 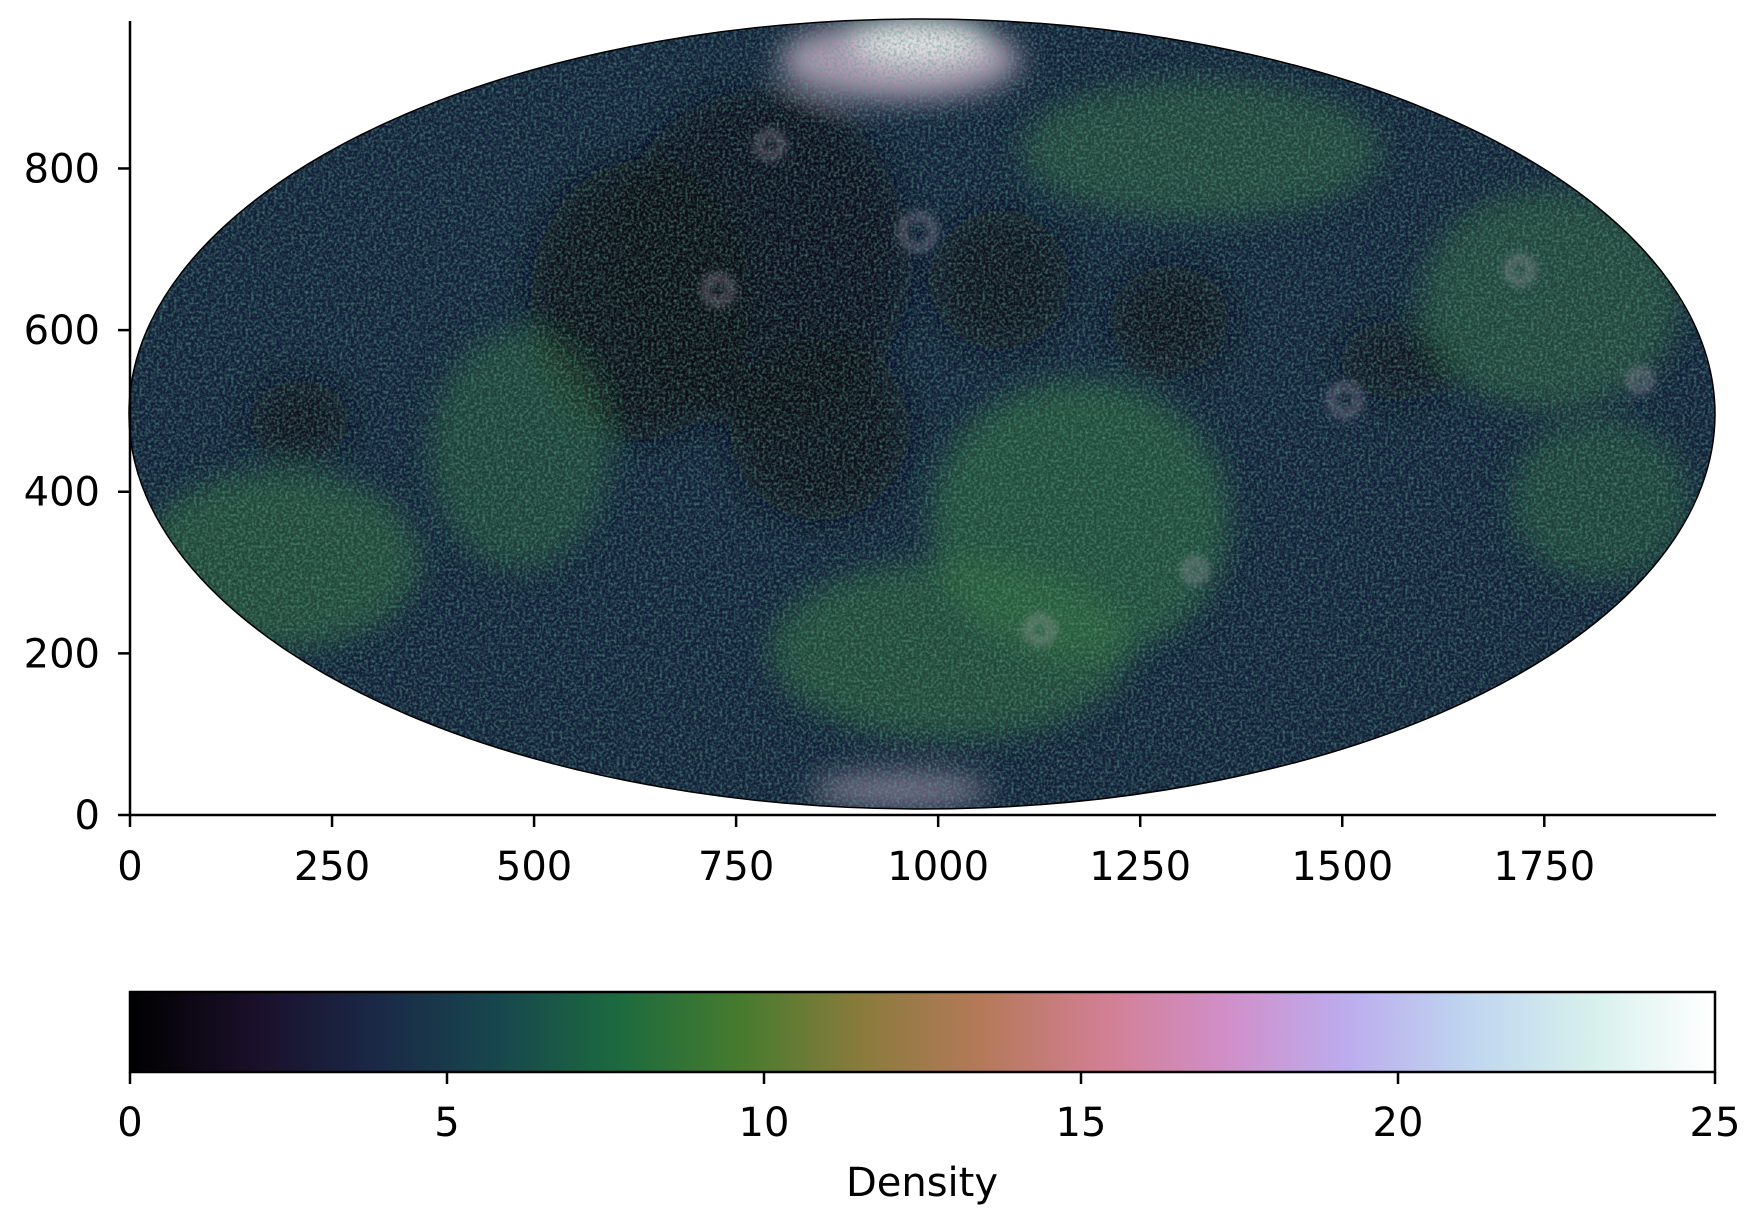 I want to click on x-axis-ticks: 0 250 500 750 1000 1250 1500 1750, so click(x=856, y=852).